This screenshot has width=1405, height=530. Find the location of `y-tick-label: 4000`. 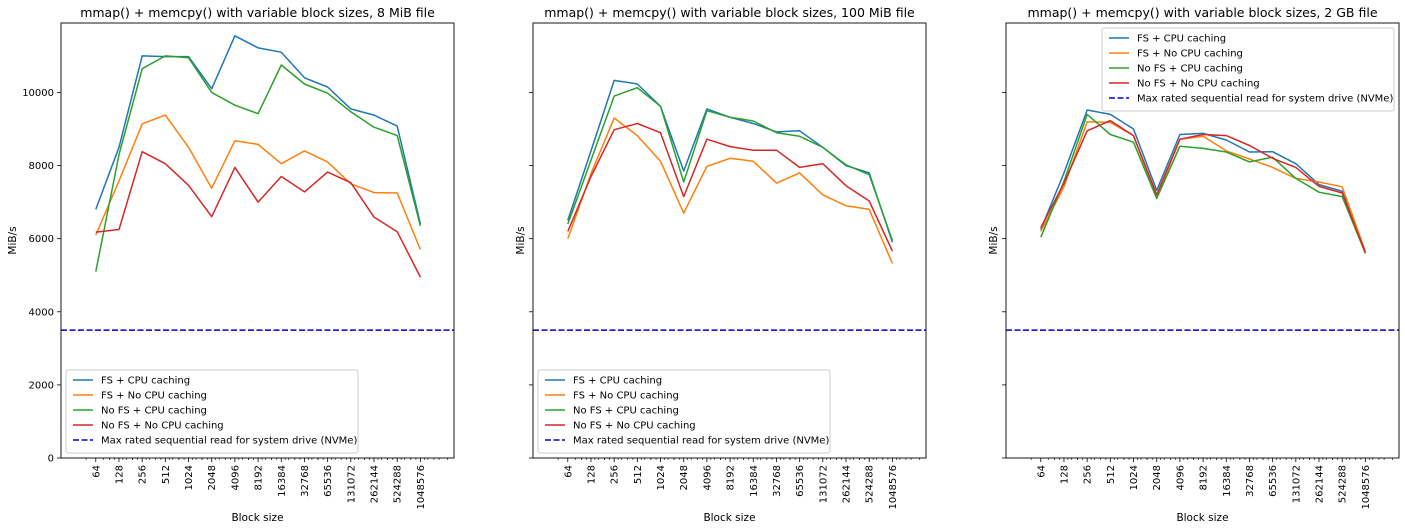

y-tick-label: 4000 is located at coordinates (41, 312).